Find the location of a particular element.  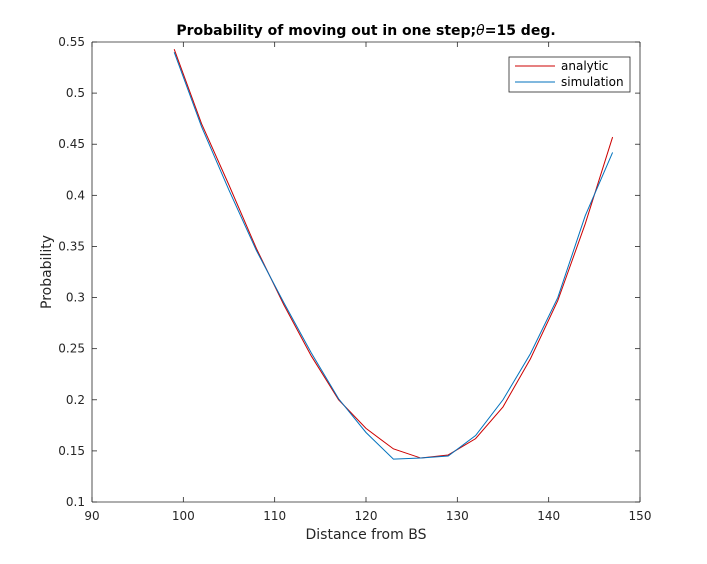

title-theta: θ is located at coordinates (480, 31).